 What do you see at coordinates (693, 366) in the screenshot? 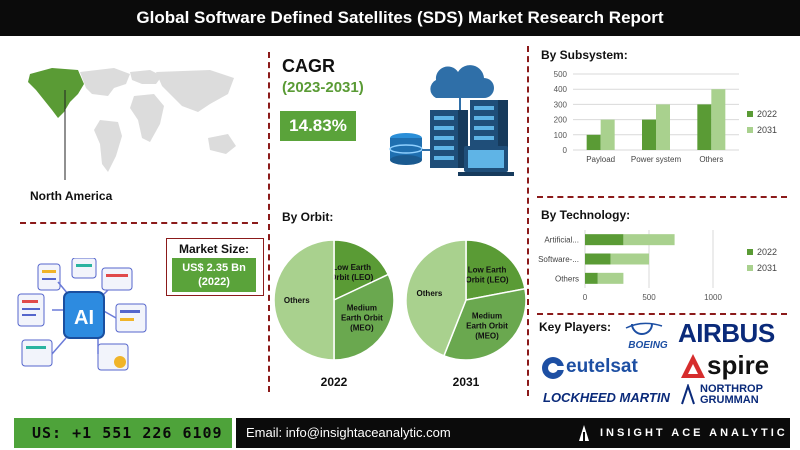
I see `spire-logo-mark` at bounding box center [693, 366].